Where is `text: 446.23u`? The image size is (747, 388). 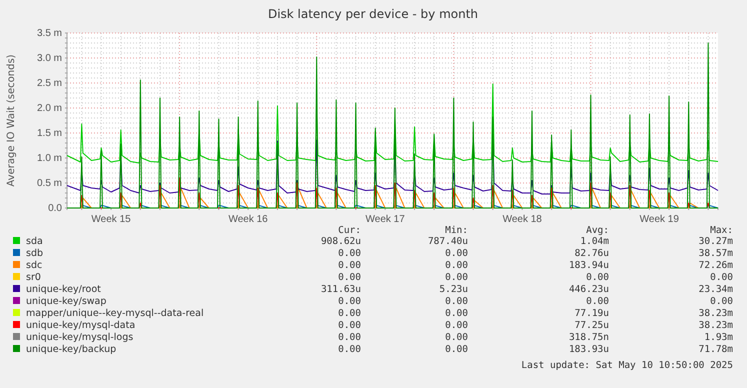 text: 446.23u is located at coordinates (588, 289).